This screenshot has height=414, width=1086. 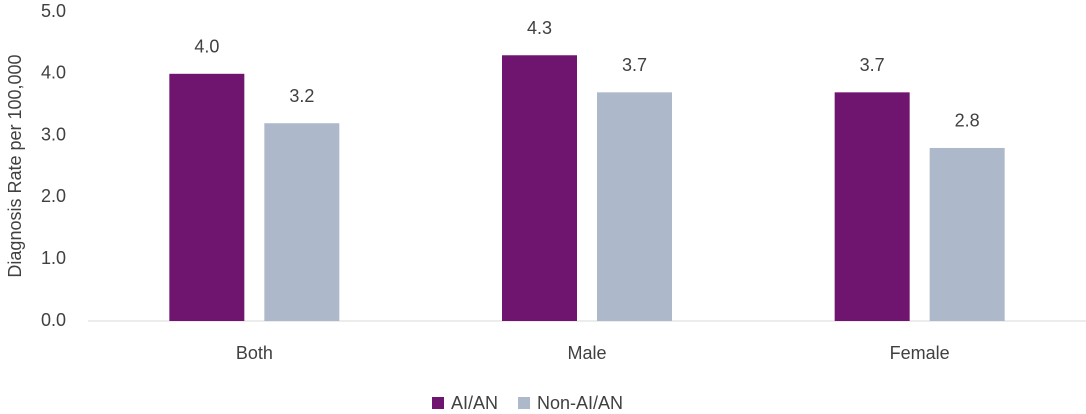 I want to click on y-tick-label: 4.0, so click(x=53, y=73).